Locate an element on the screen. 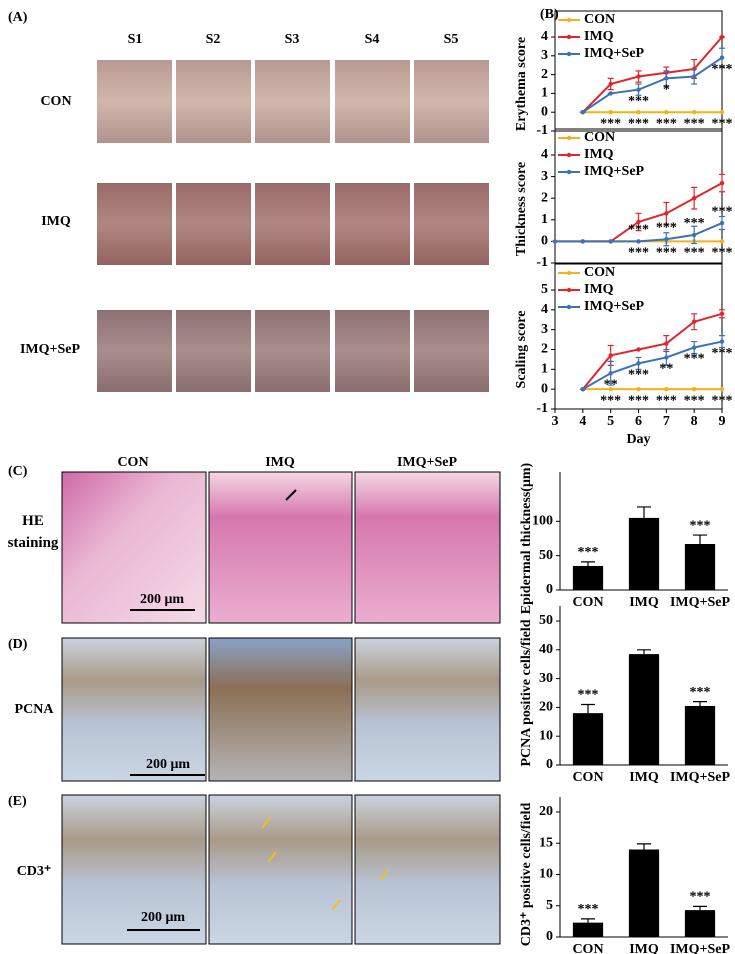  y-tick-label: 0 is located at coordinates (549, 936).